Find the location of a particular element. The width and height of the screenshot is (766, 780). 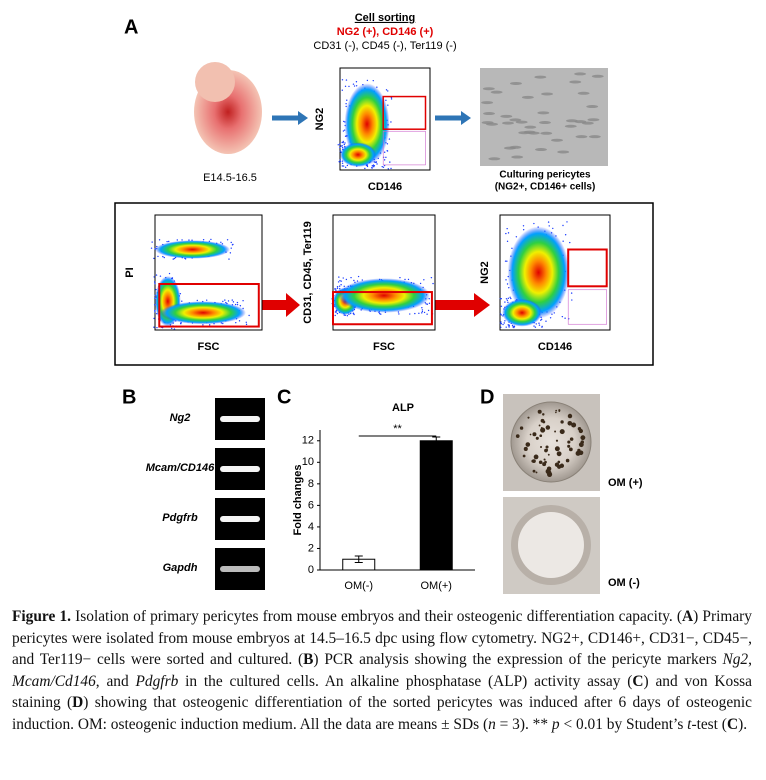

y-tick-label: 8 is located at coordinates (311, 484).